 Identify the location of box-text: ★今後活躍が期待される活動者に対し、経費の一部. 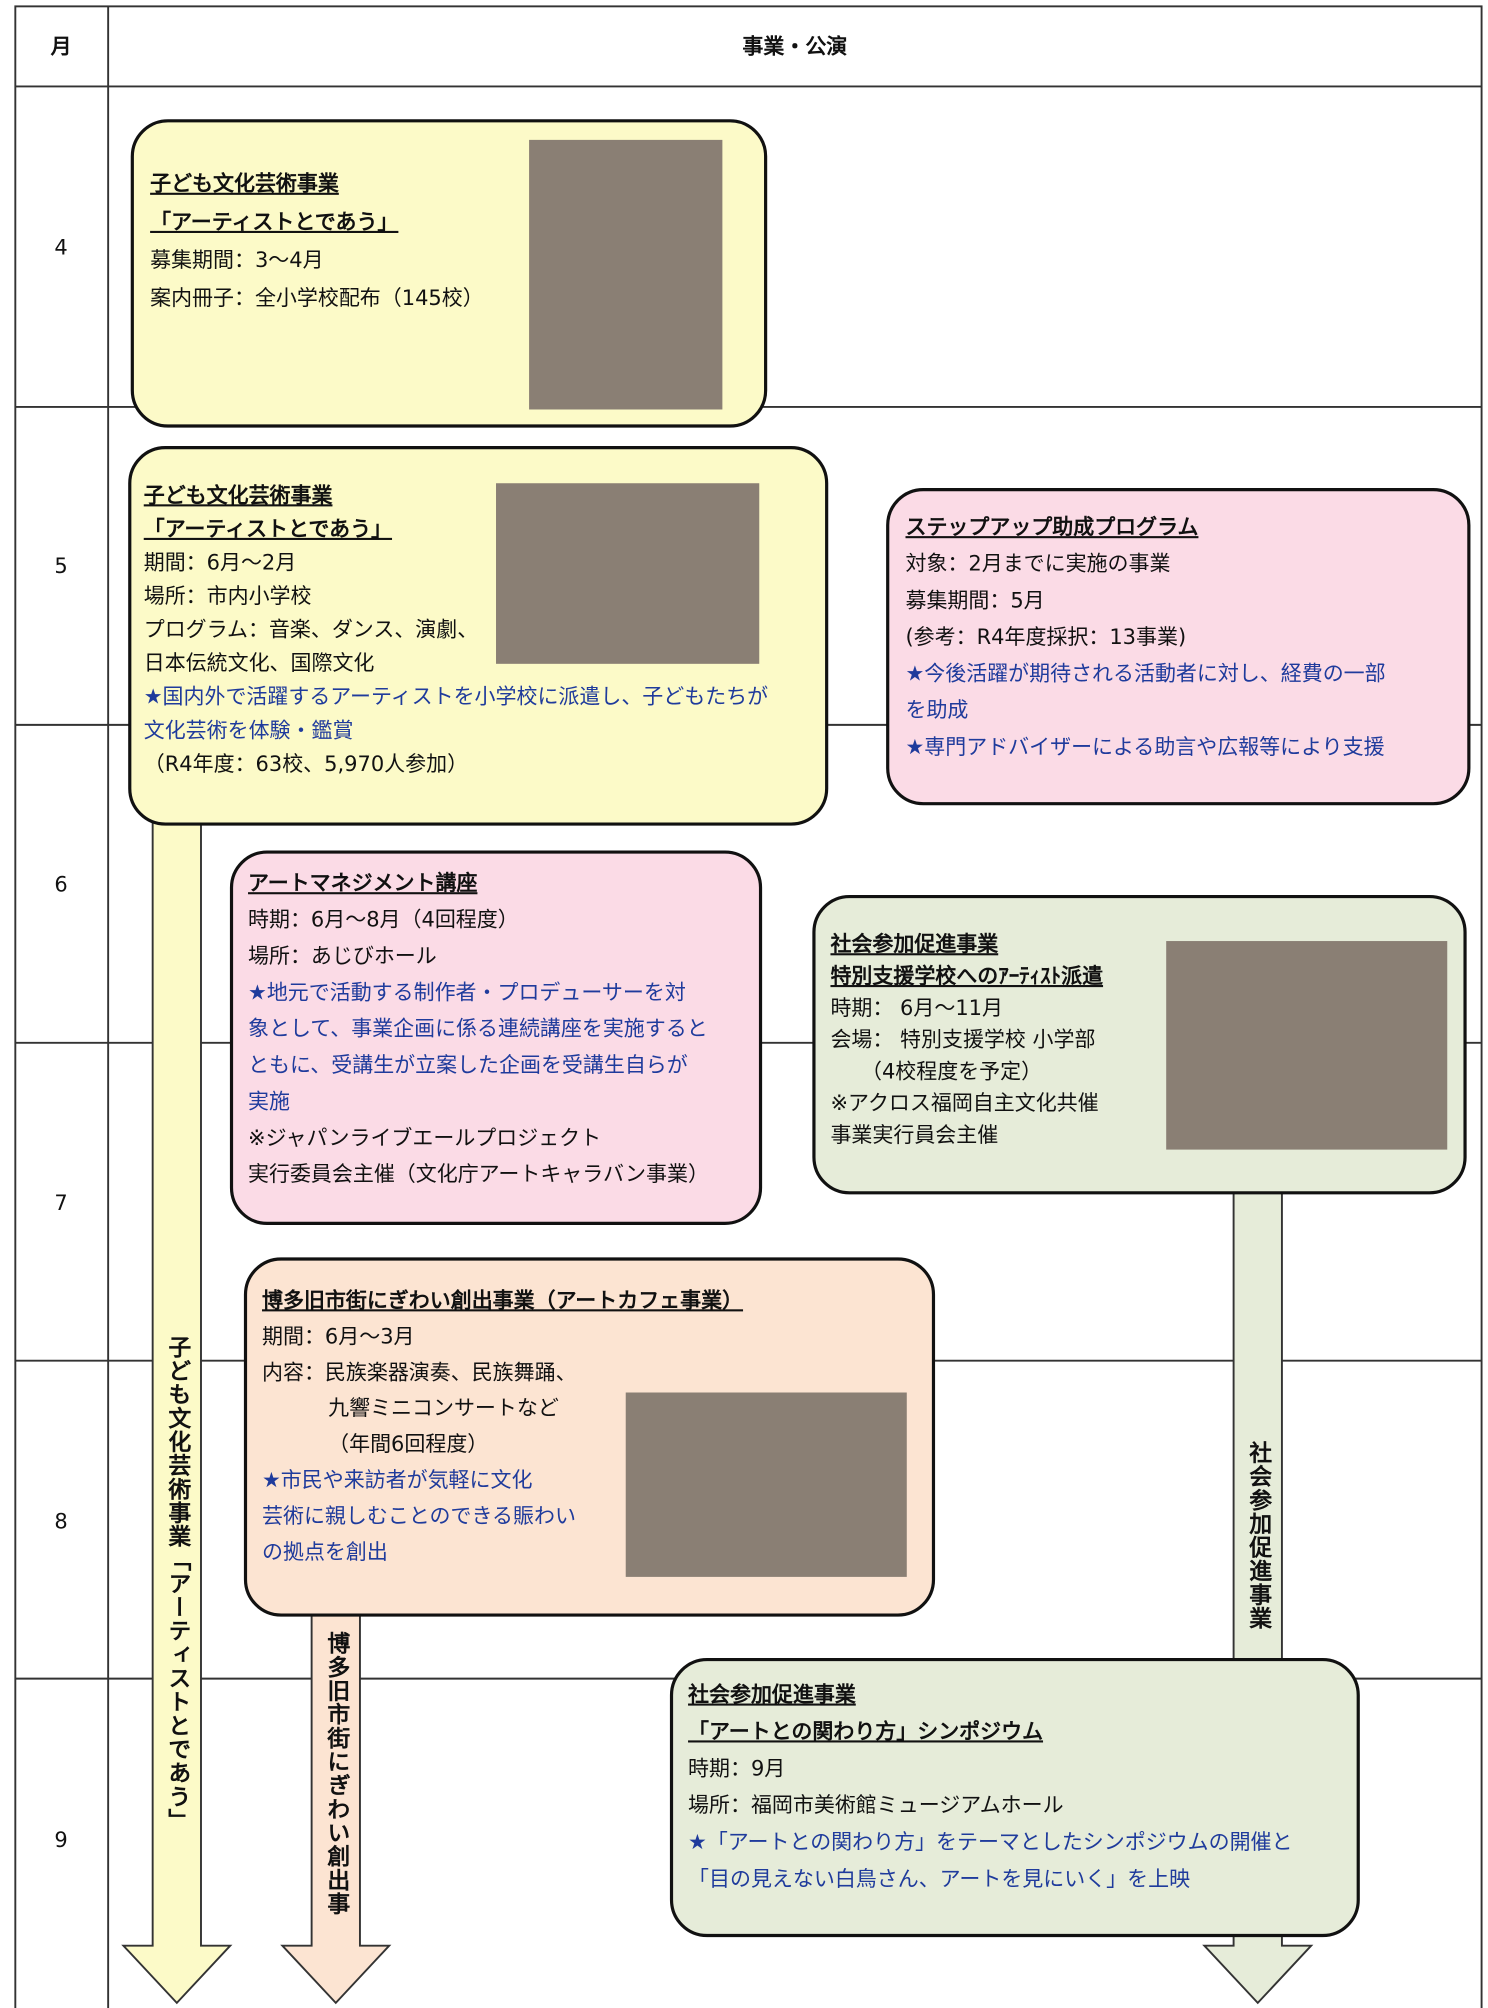
(1146, 674).